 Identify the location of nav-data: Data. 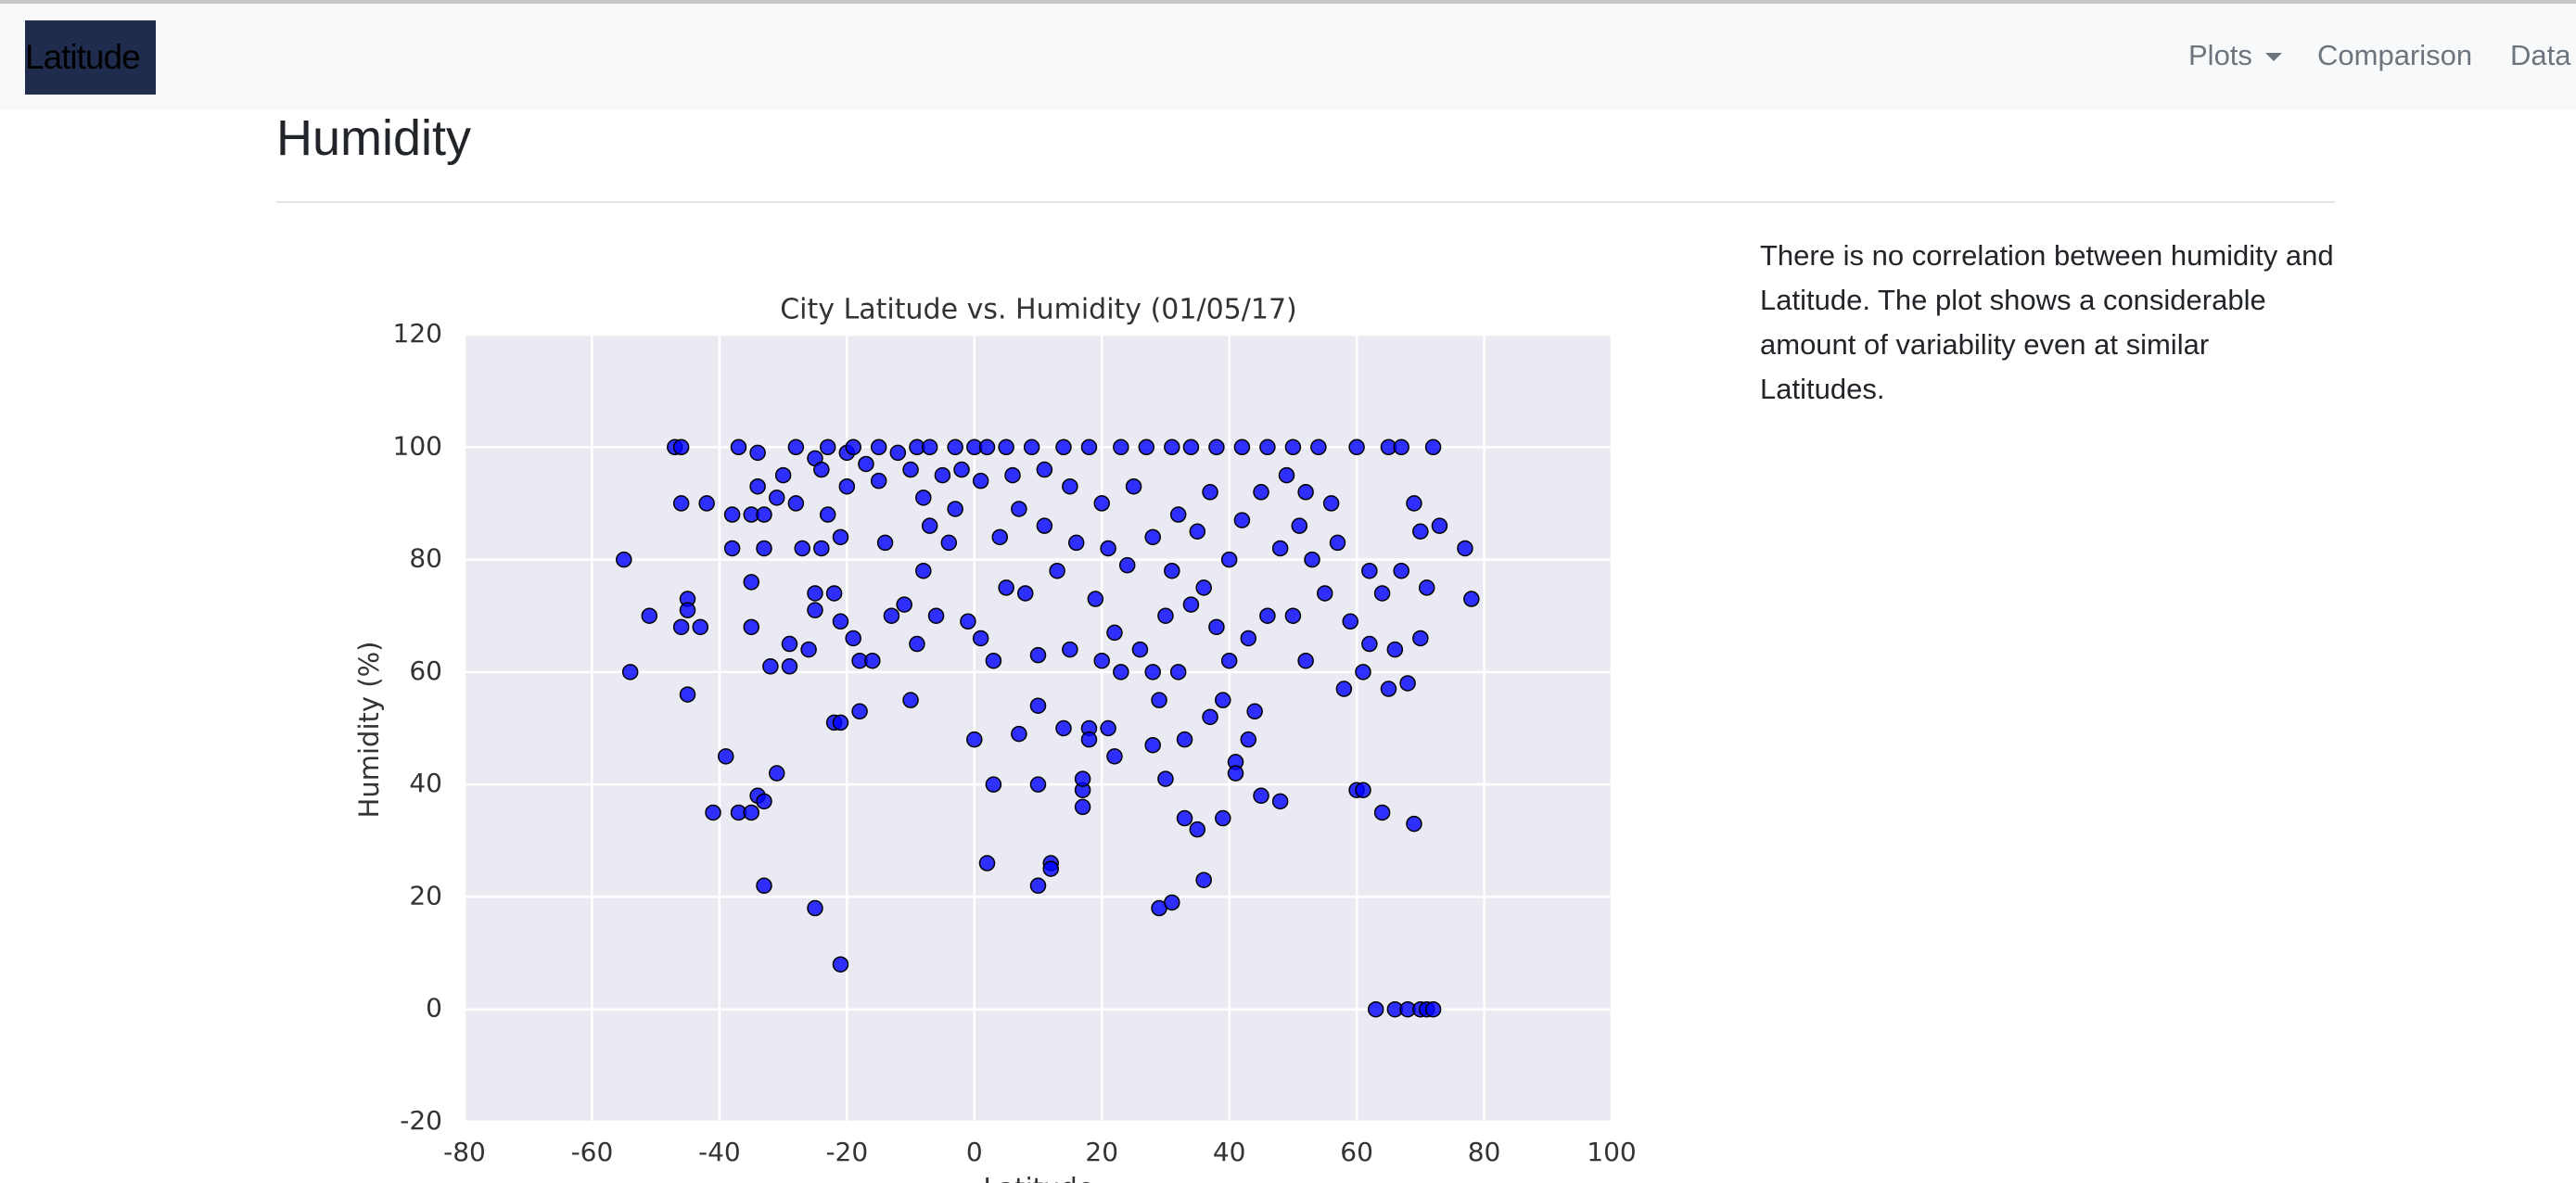
(2540, 55).